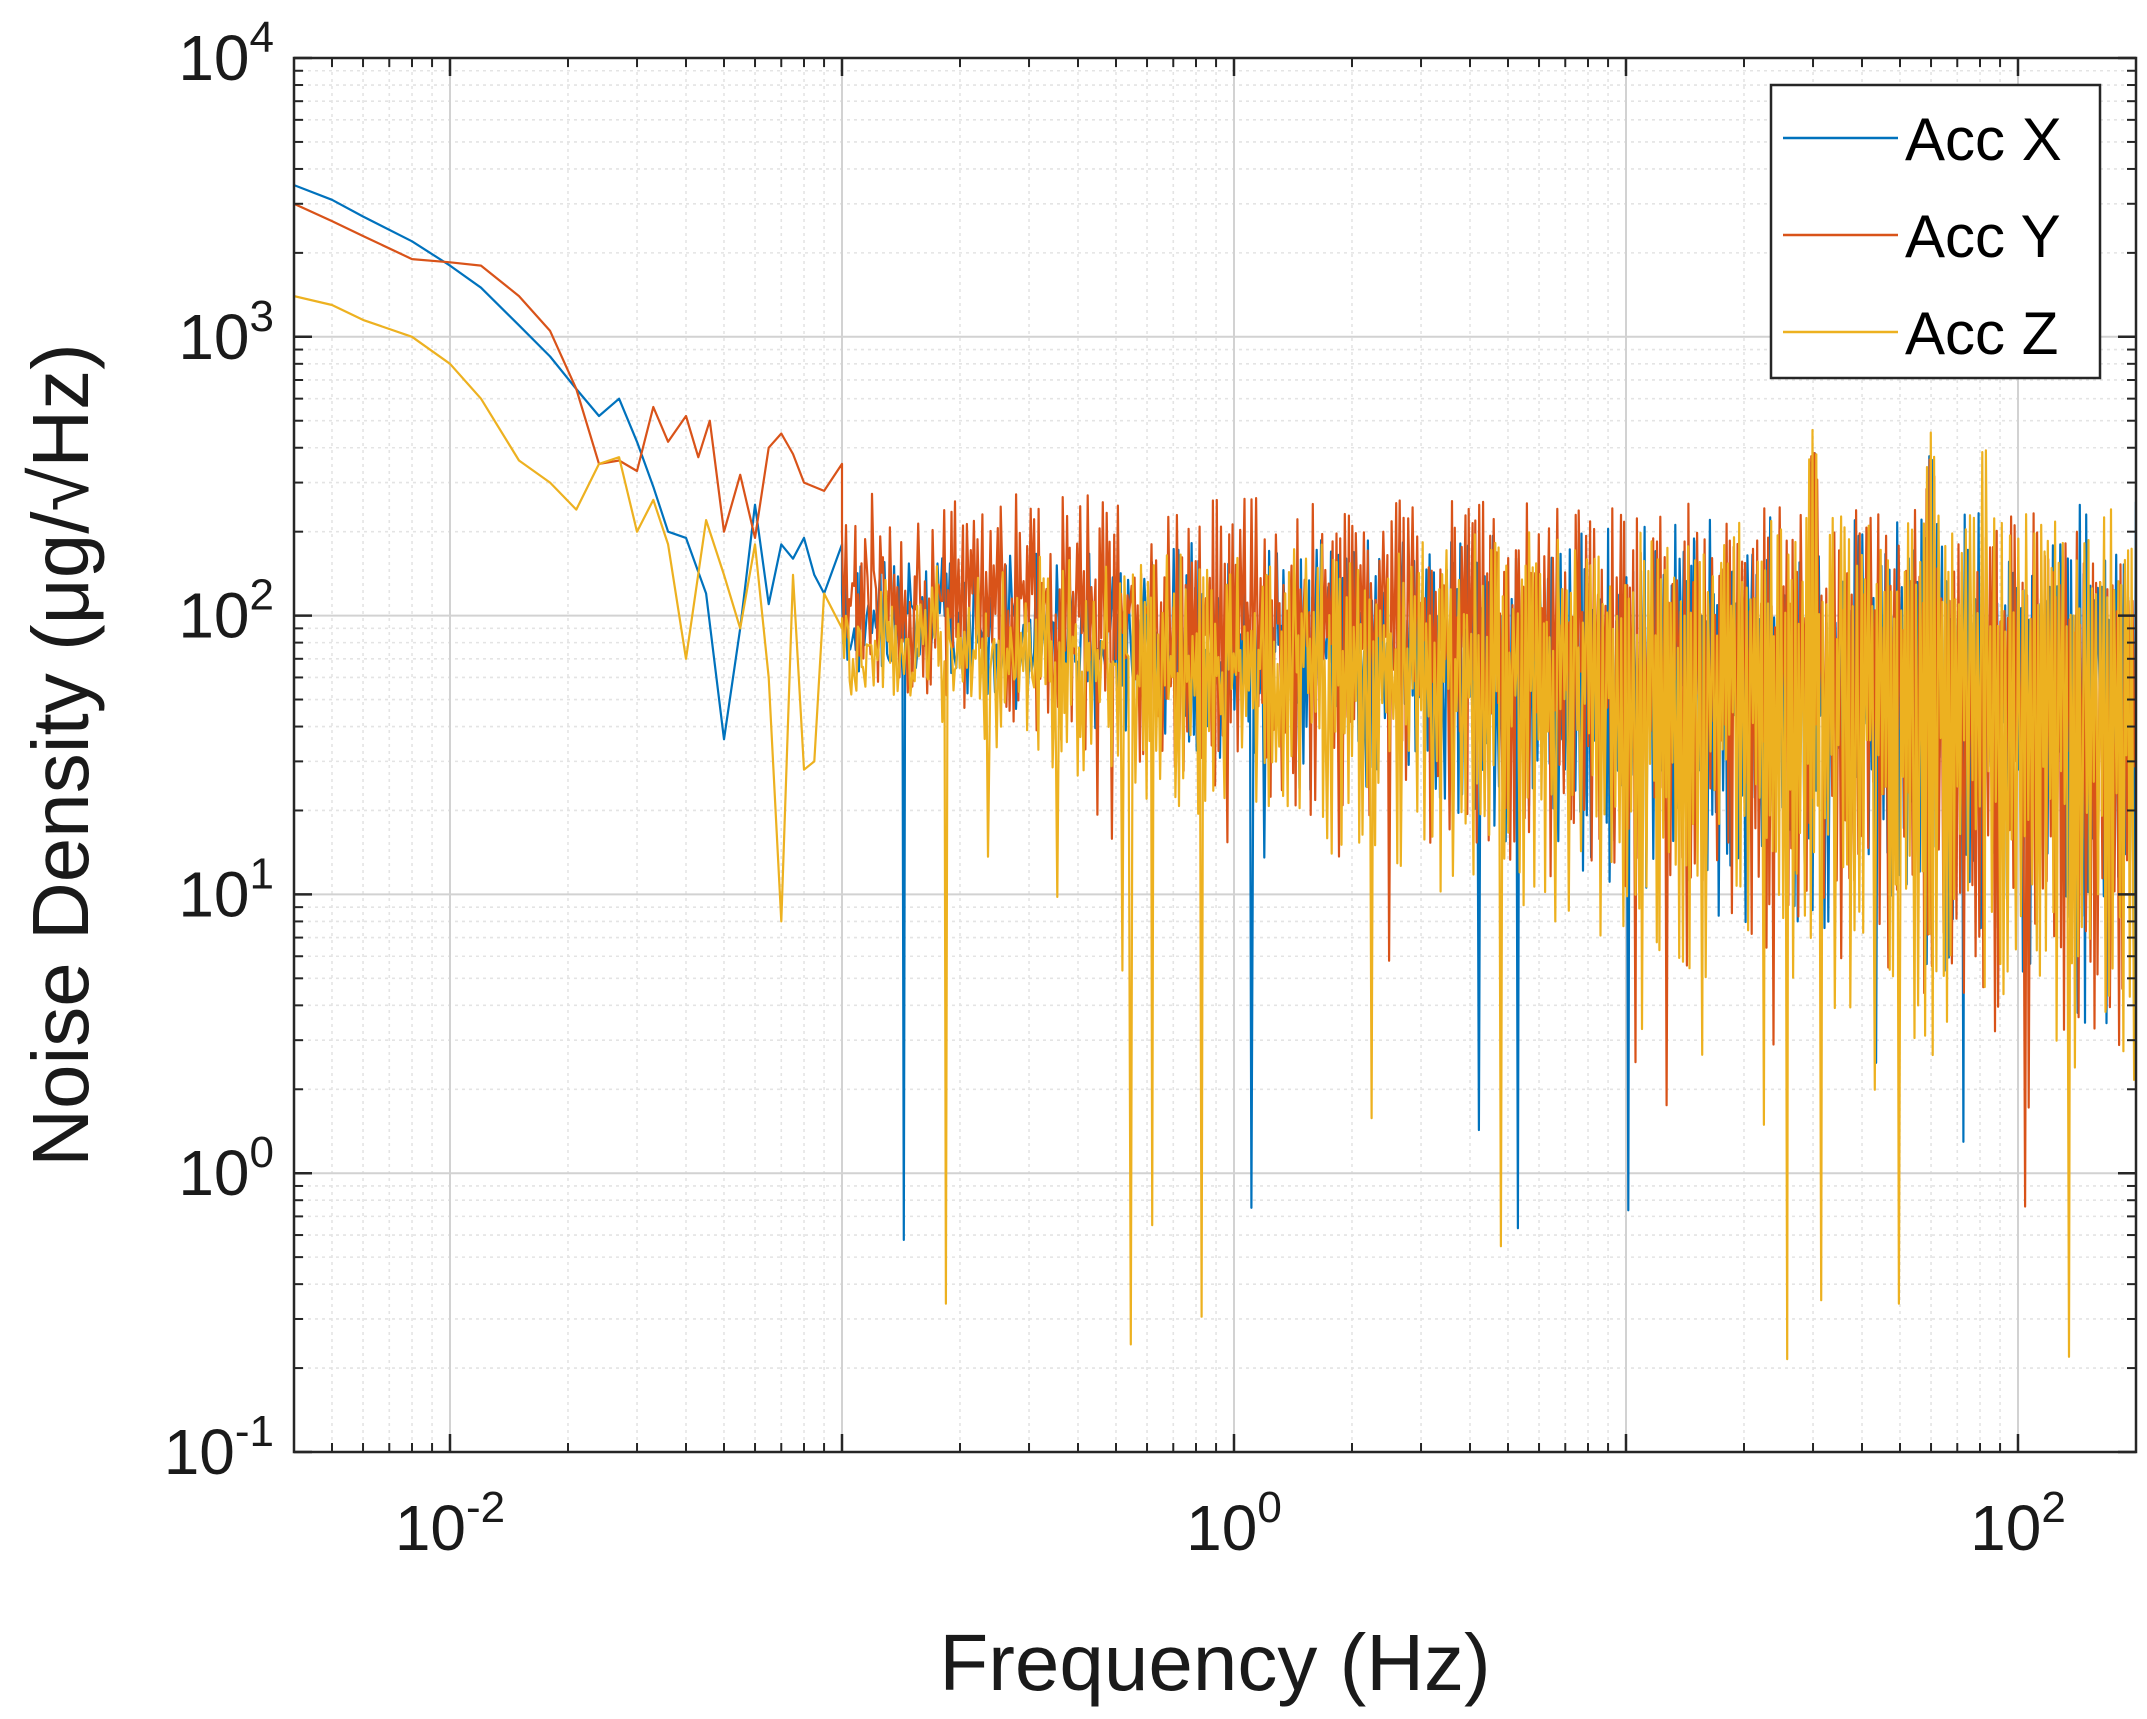  Describe the element at coordinates (226, 1168) in the screenshot. I see `y-tick-label: 10⁰` at that location.